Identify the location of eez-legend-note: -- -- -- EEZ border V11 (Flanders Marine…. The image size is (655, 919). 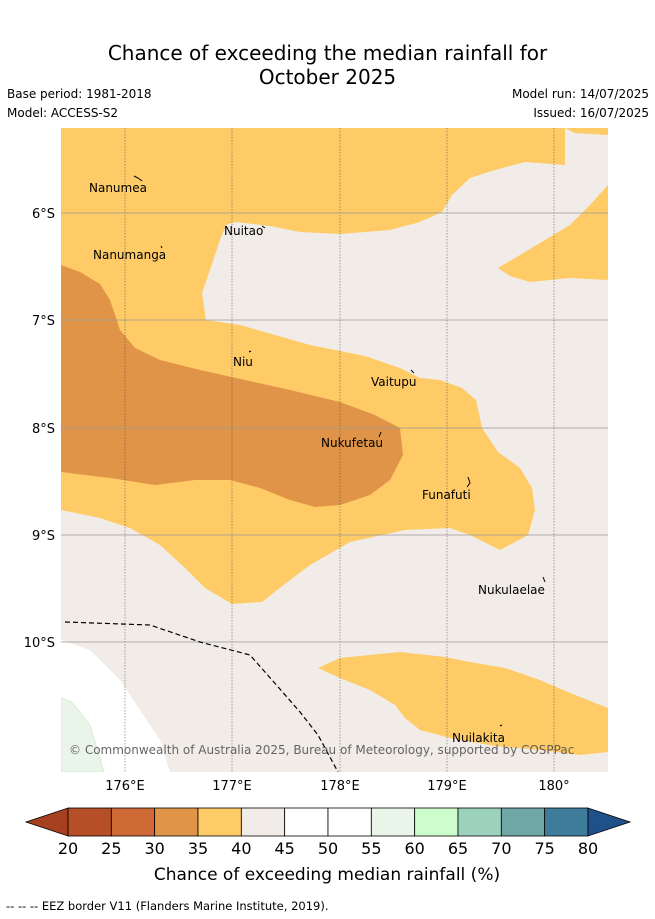
(167, 906).